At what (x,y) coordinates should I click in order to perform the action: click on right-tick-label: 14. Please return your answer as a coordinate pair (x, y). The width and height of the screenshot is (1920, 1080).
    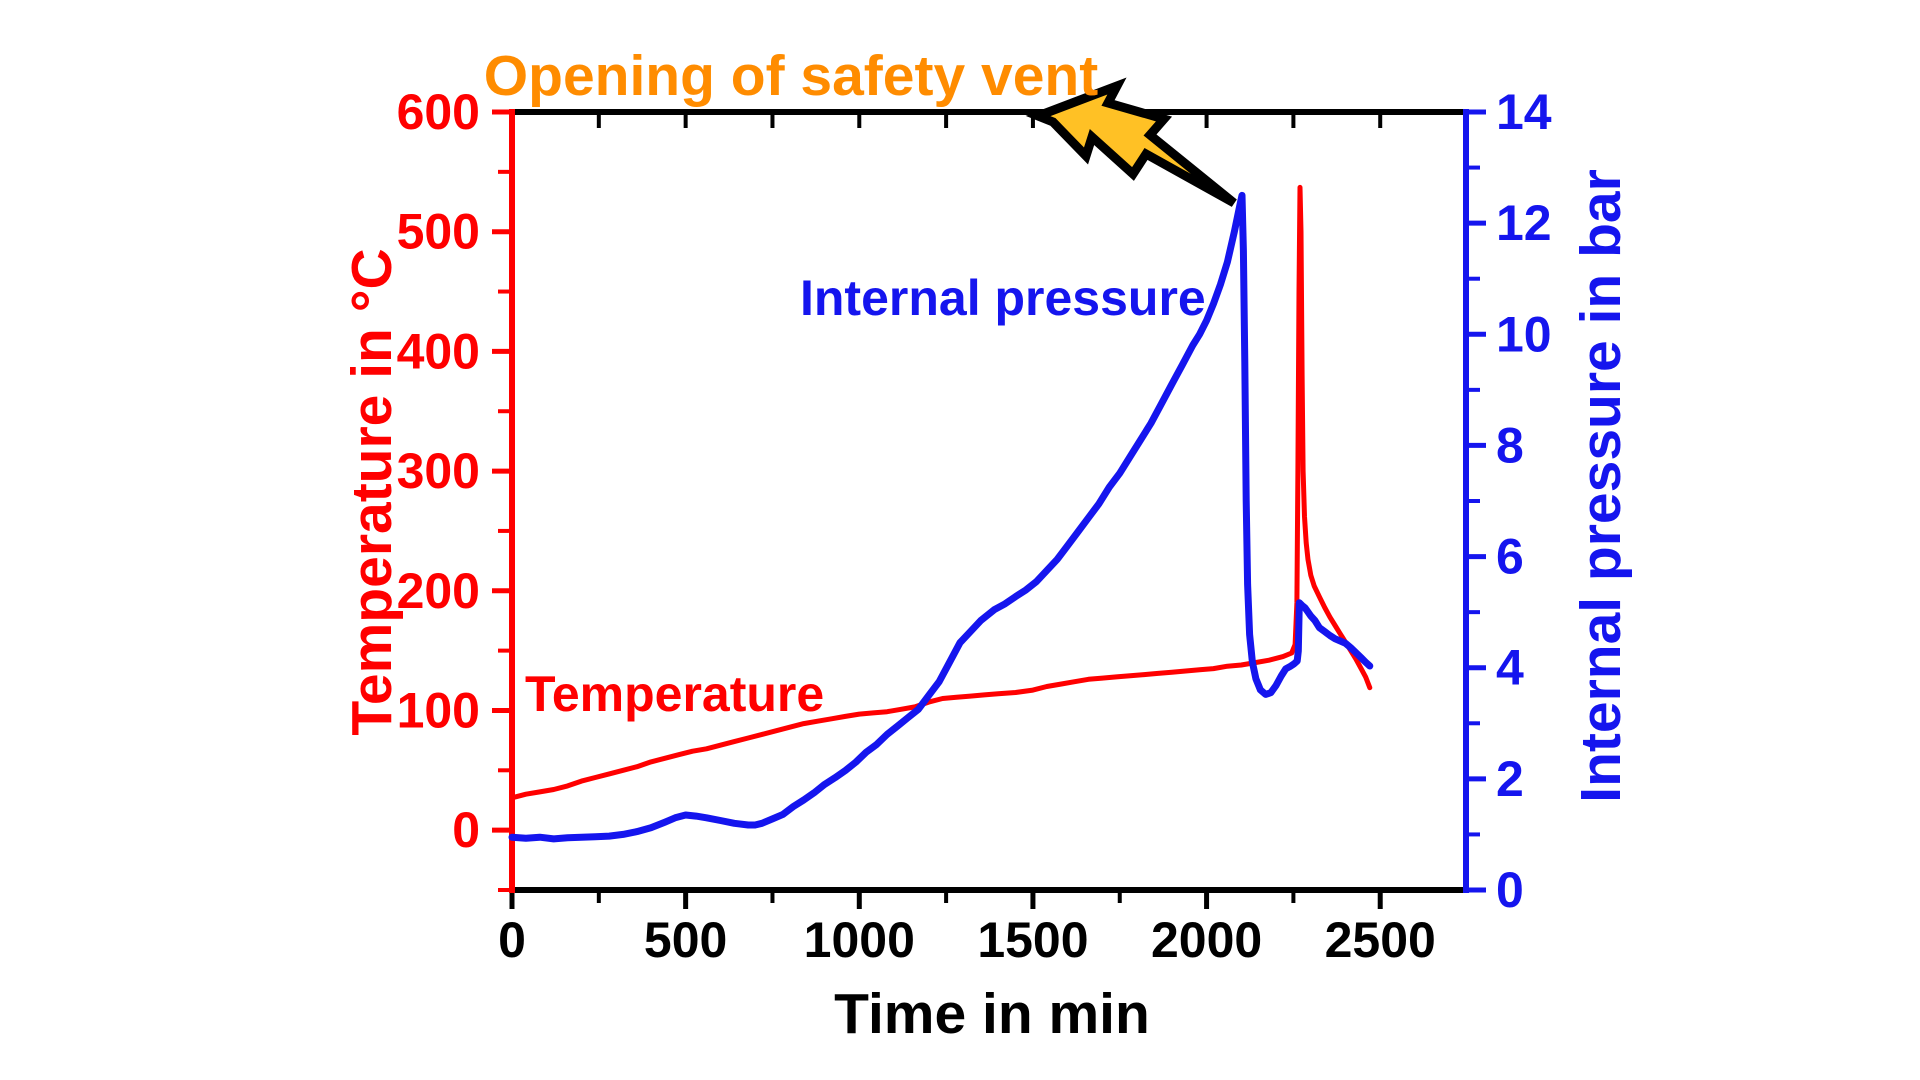
    Looking at the image, I should click on (1524, 112).